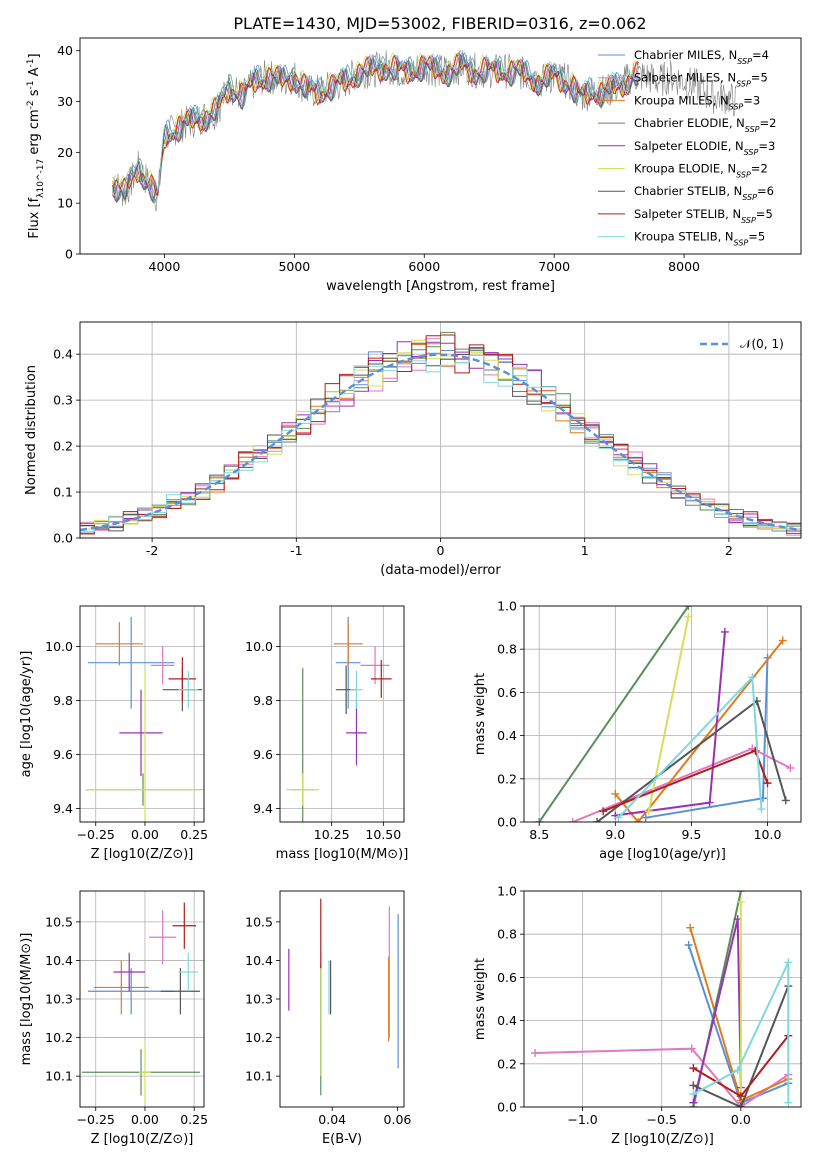  Describe the element at coordinates (615, 834) in the screenshot. I see `x-tick-label: 9.0` at that location.